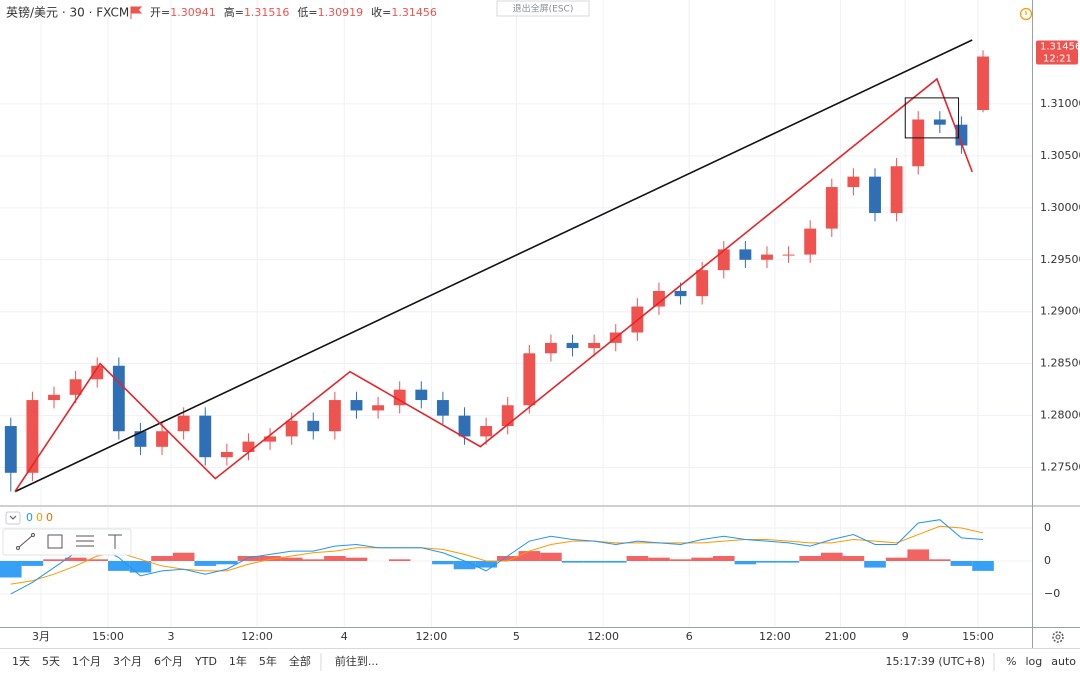  I want to click on countdown-label: 12:21, so click(1057, 59).